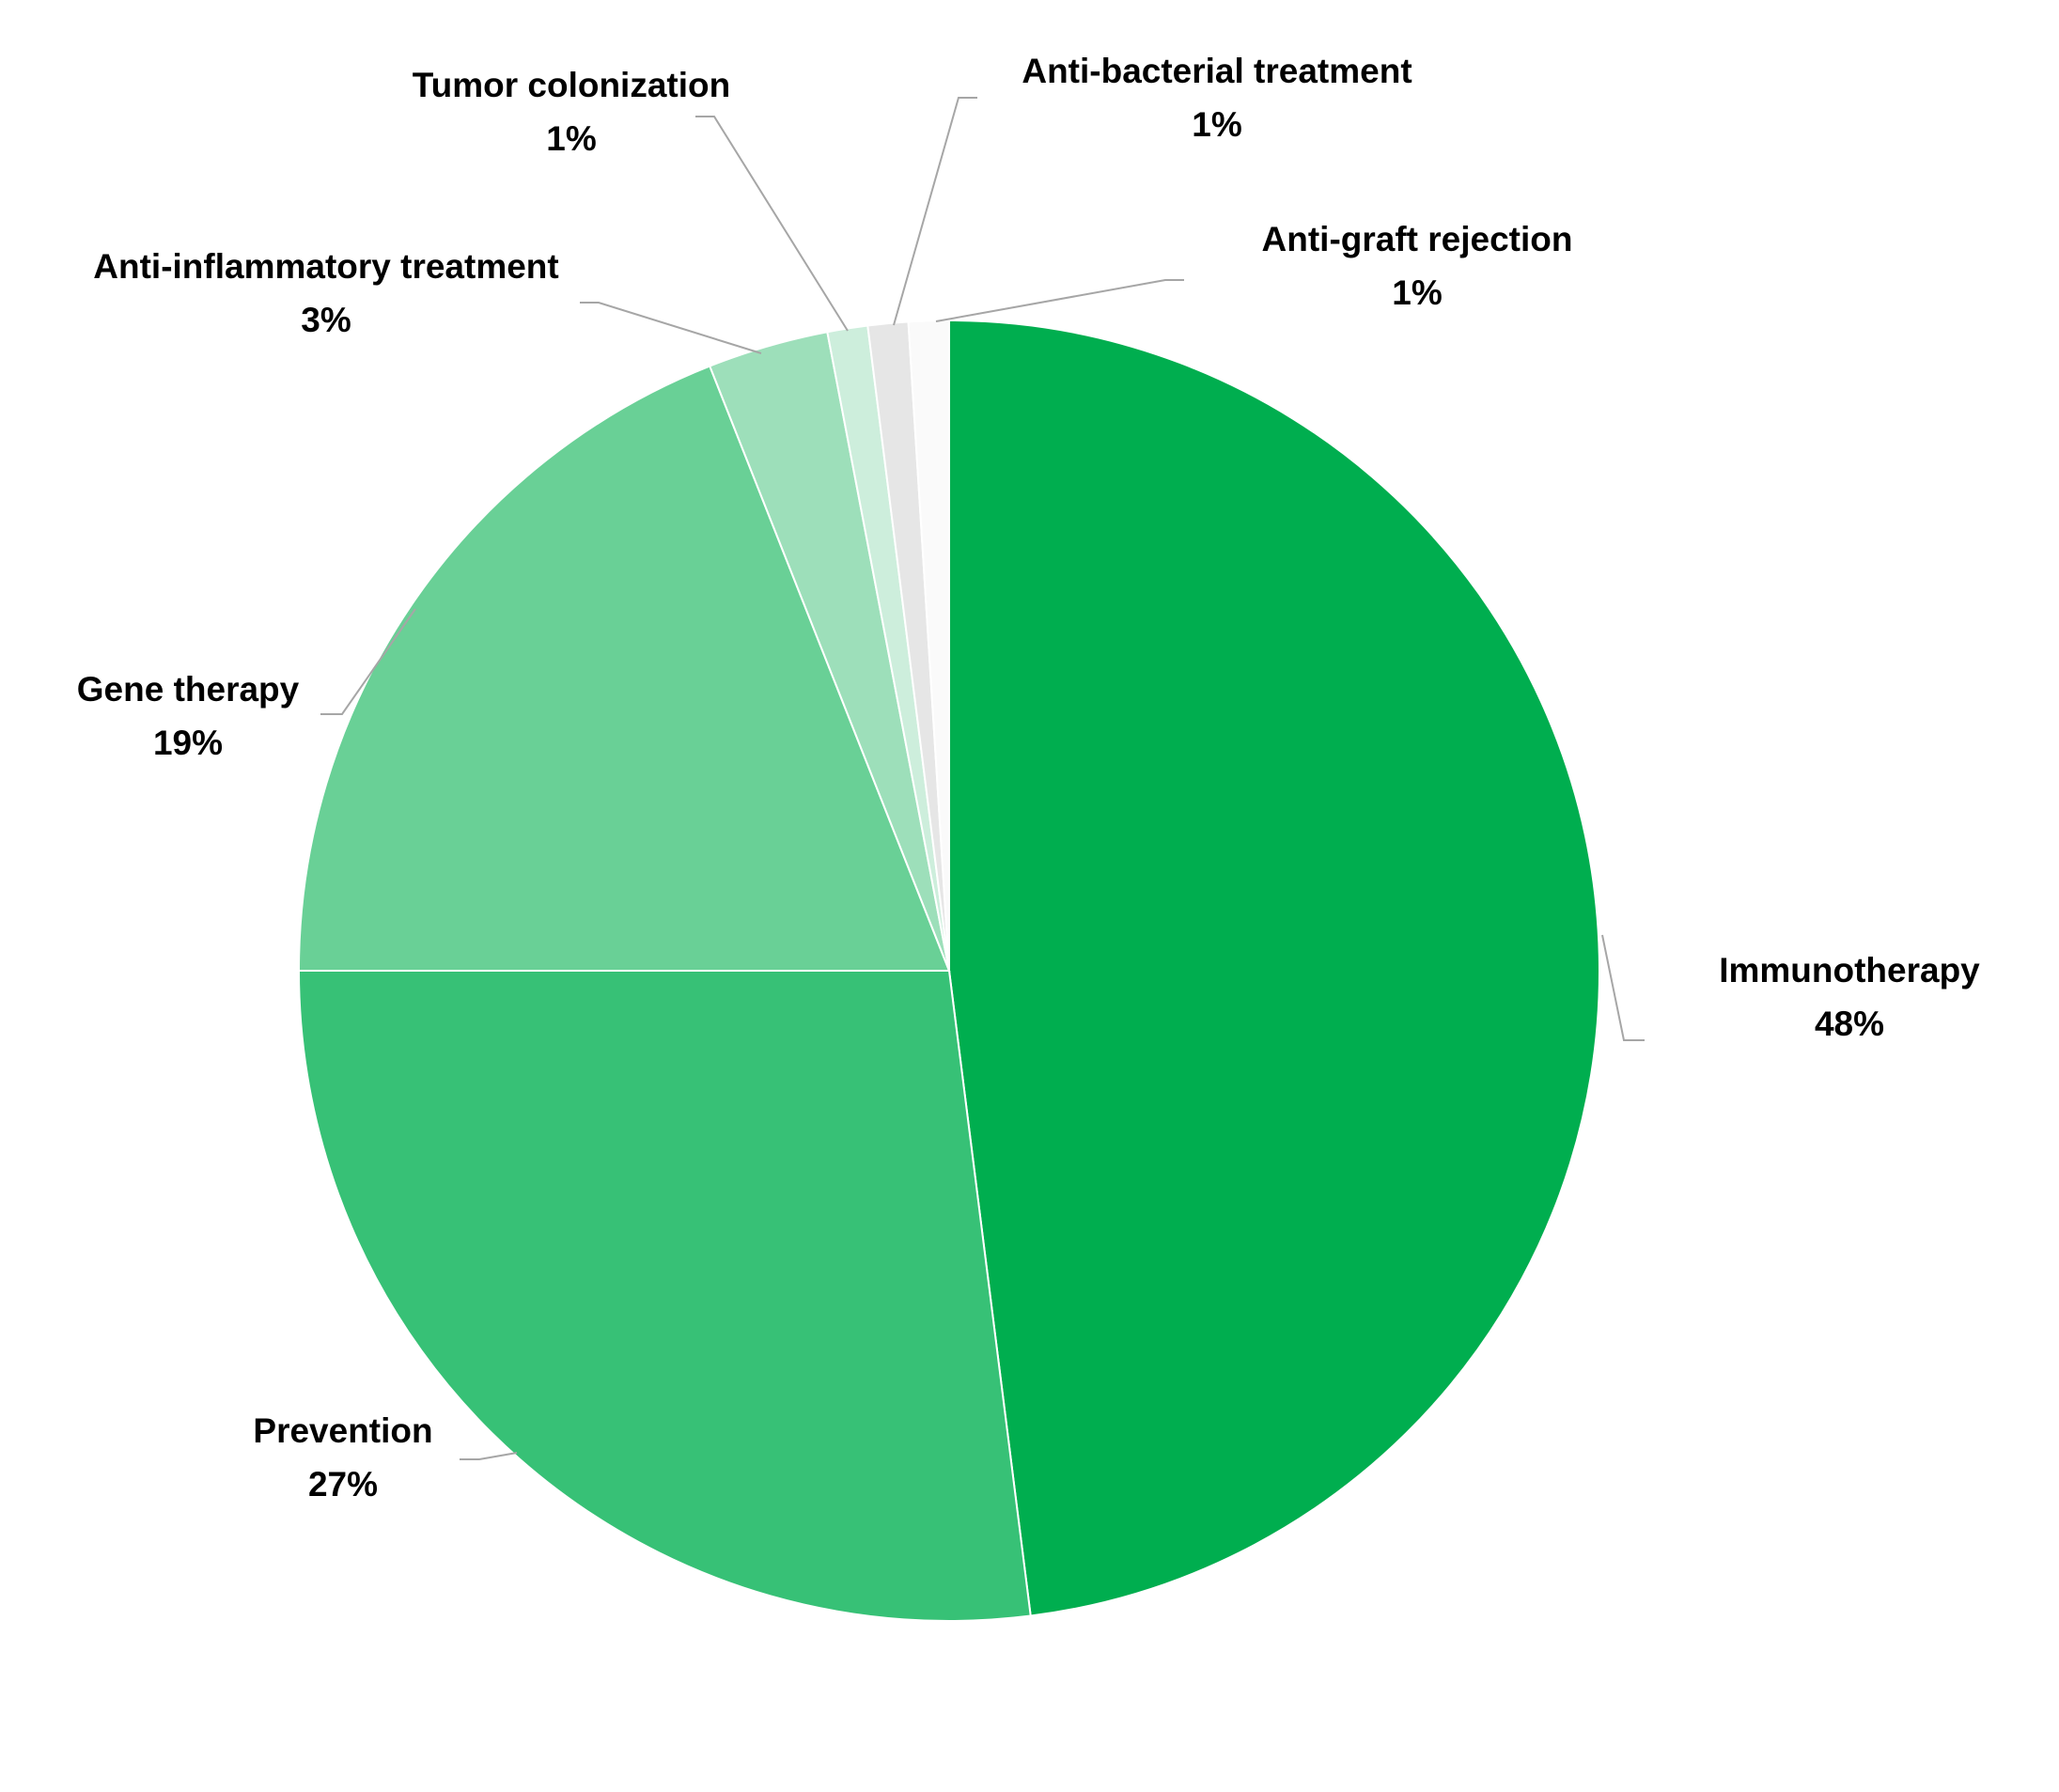 Image resolution: width=2059 pixels, height=1792 pixels. I want to click on leader-line-anti-bacterial-treatment, so click(935, 212).